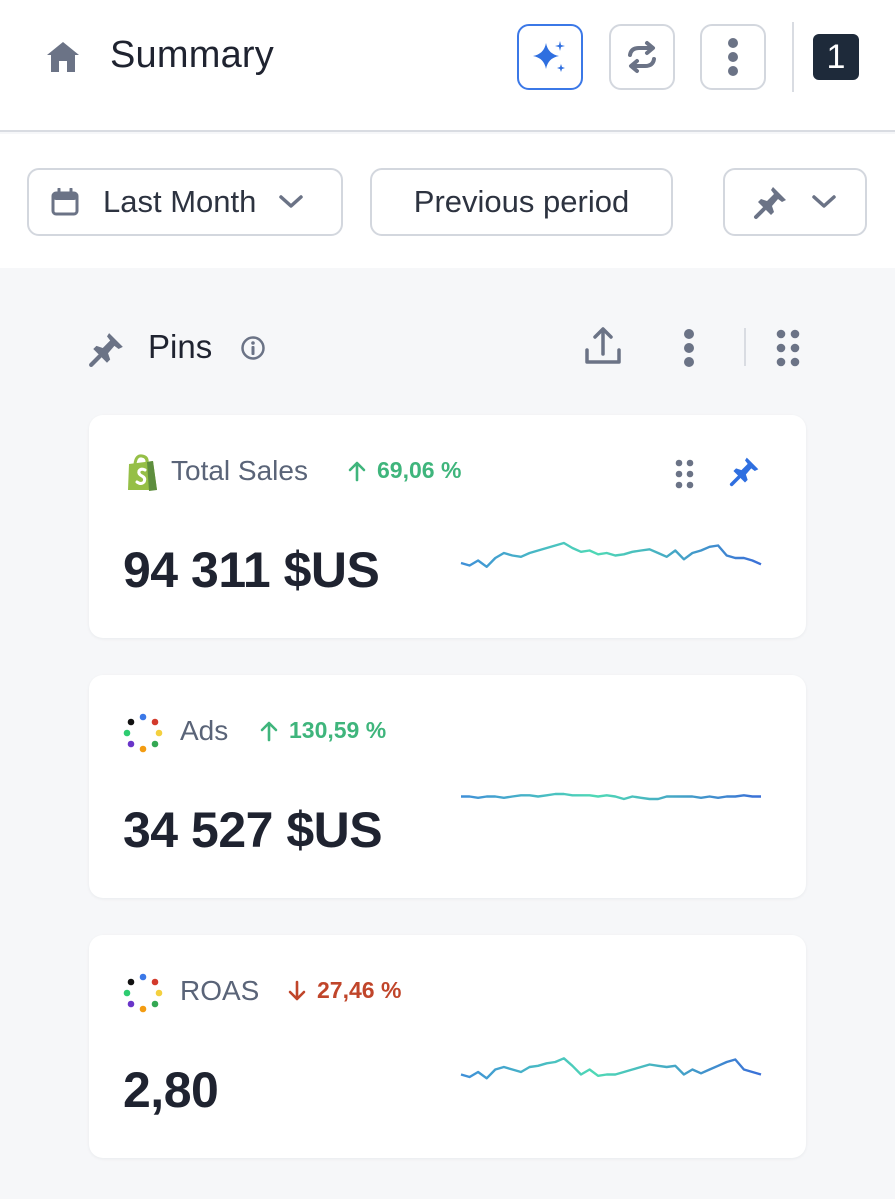 The width and height of the screenshot is (895, 1199). I want to click on trend-indicator: 27,46 %, so click(344, 990).